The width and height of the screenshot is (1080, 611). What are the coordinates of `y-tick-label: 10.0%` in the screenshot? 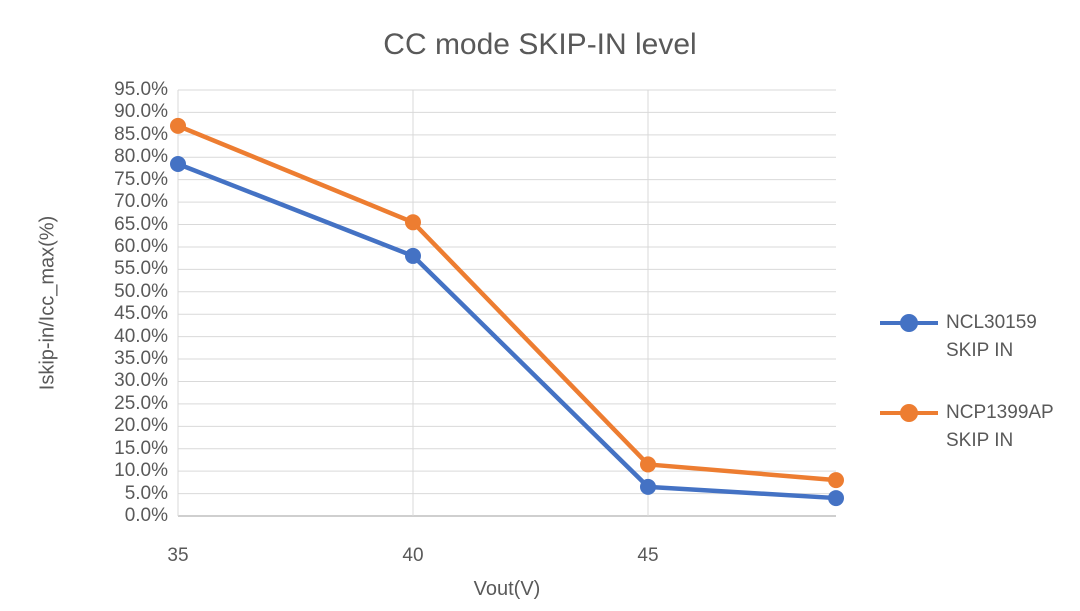 It's located at (141, 471).